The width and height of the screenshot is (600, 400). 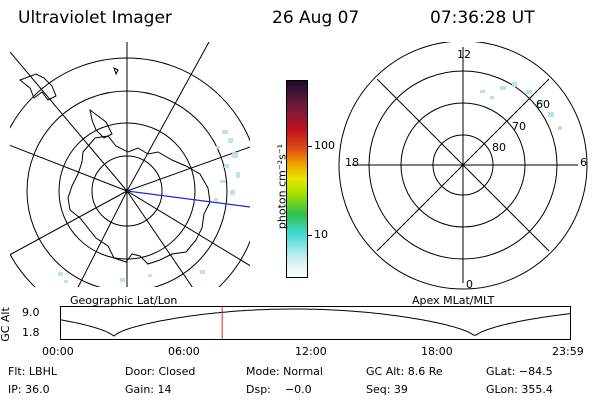 I want to click on timeline-xtick-0: 00:00, so click(x=58, y=351).